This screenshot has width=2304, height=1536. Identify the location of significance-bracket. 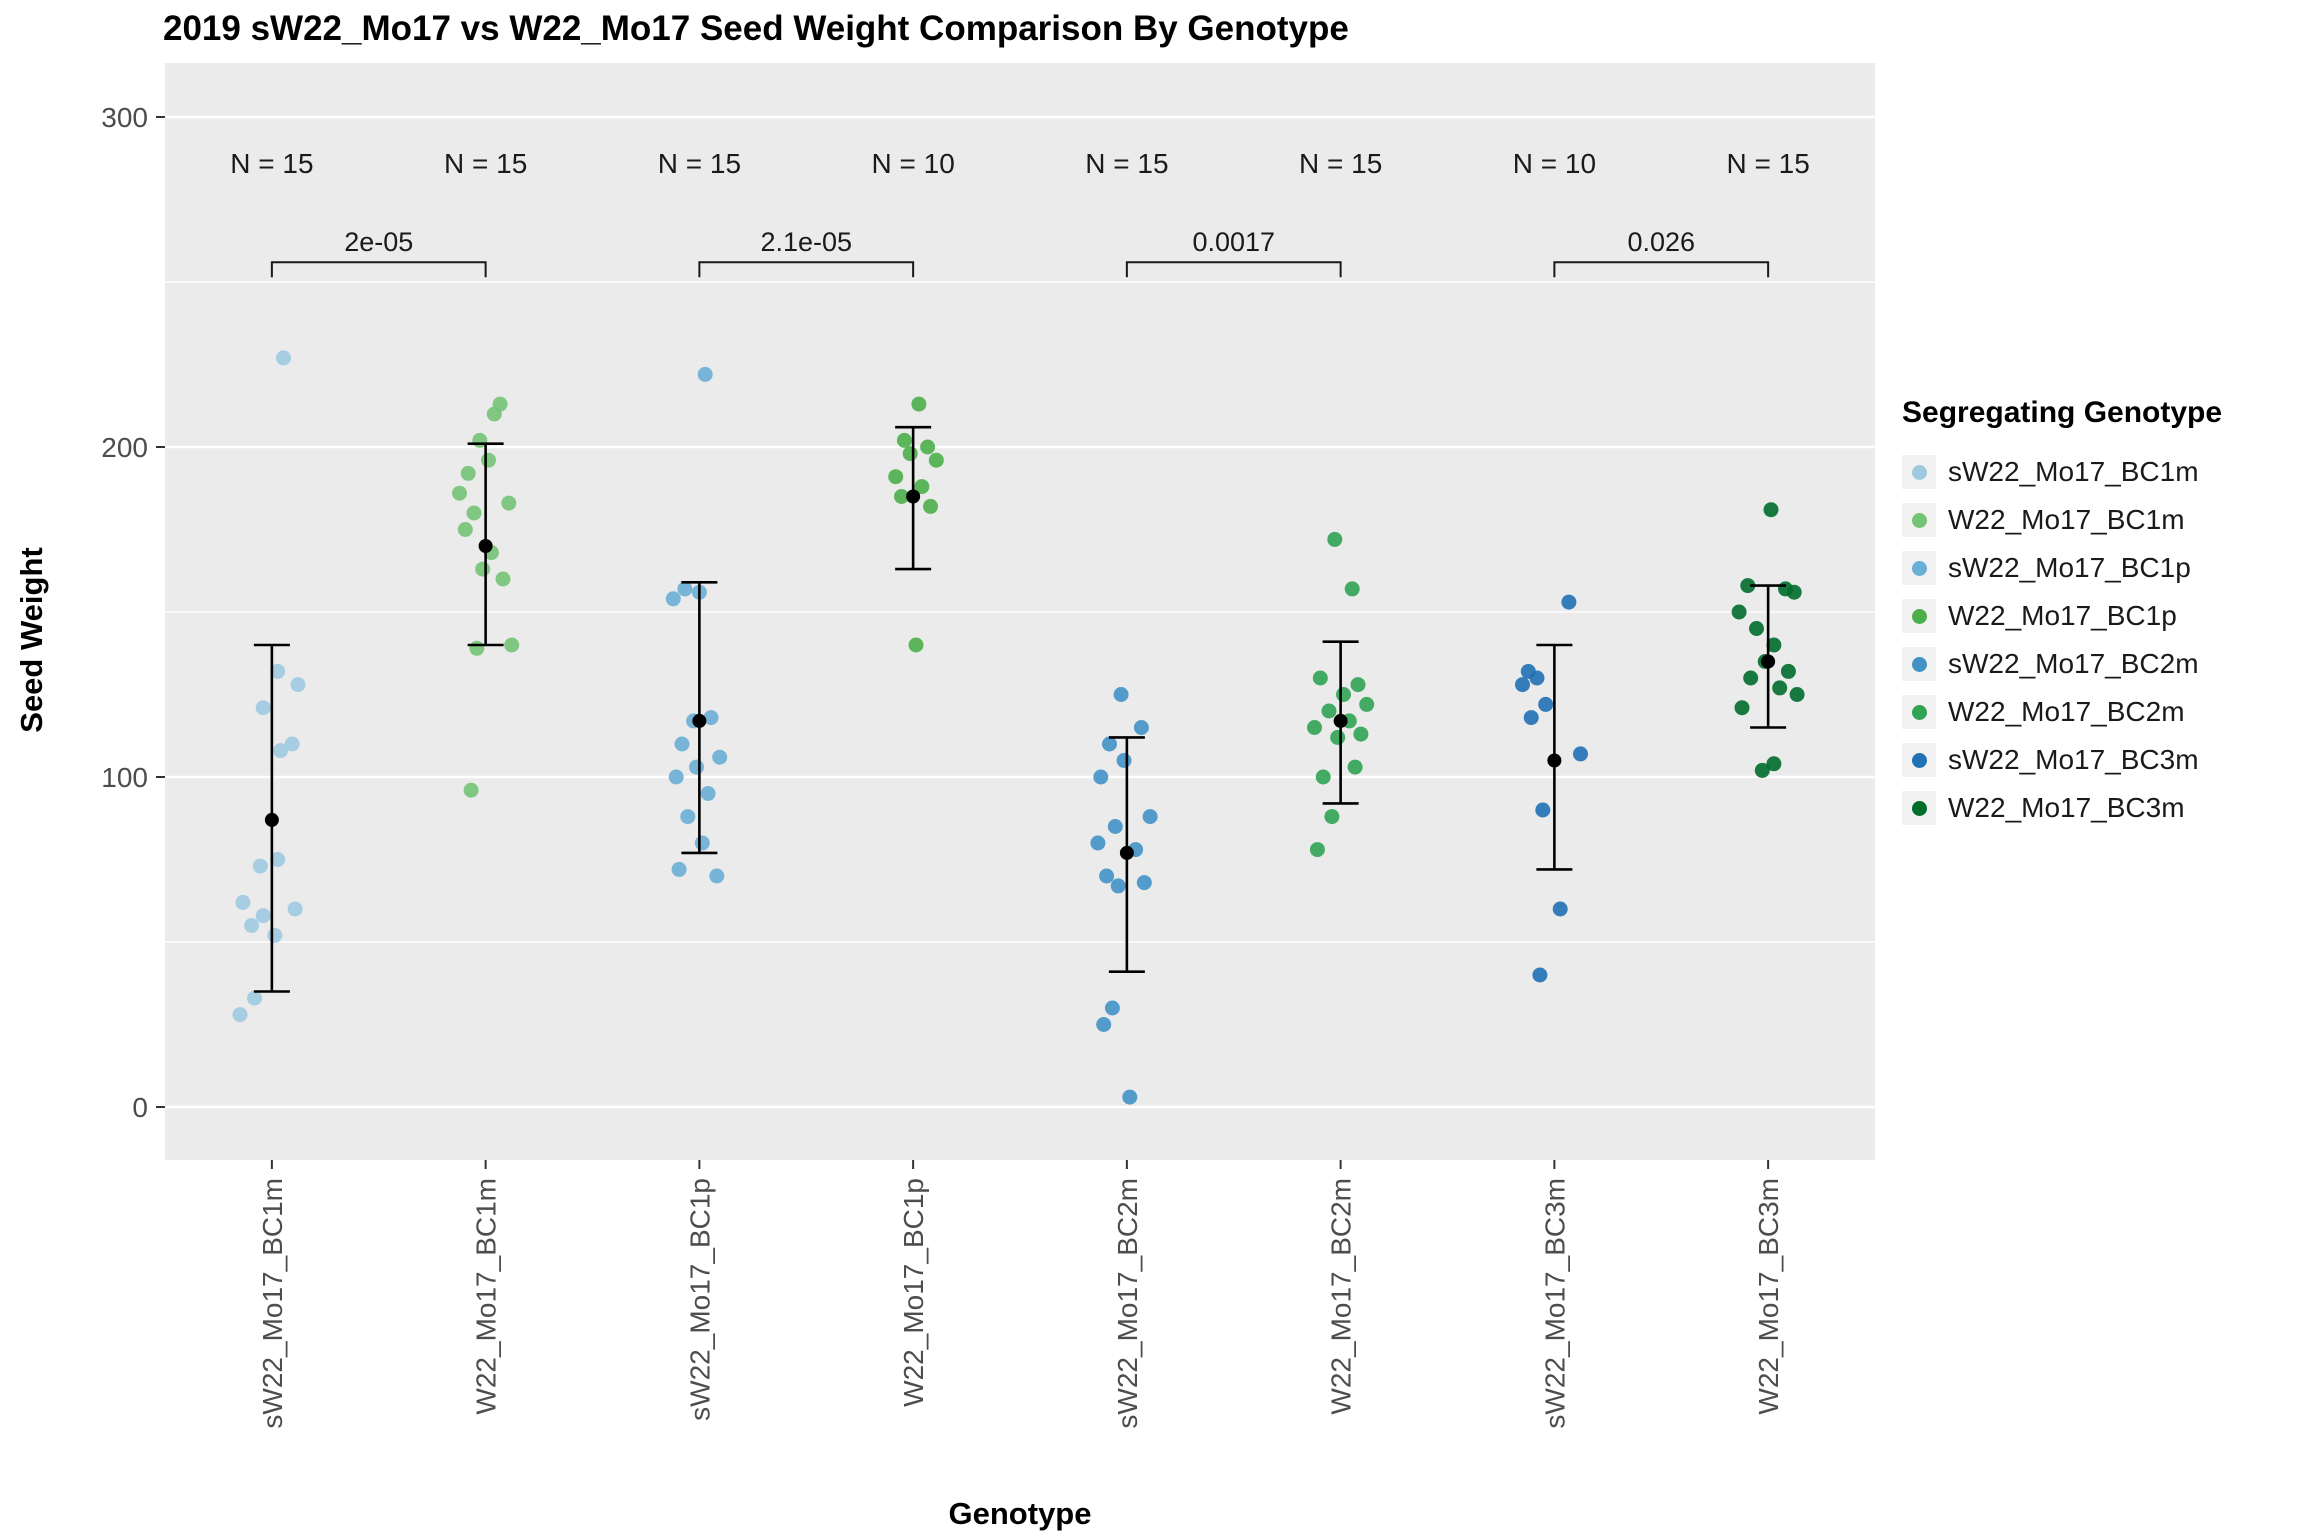
(806, 269).